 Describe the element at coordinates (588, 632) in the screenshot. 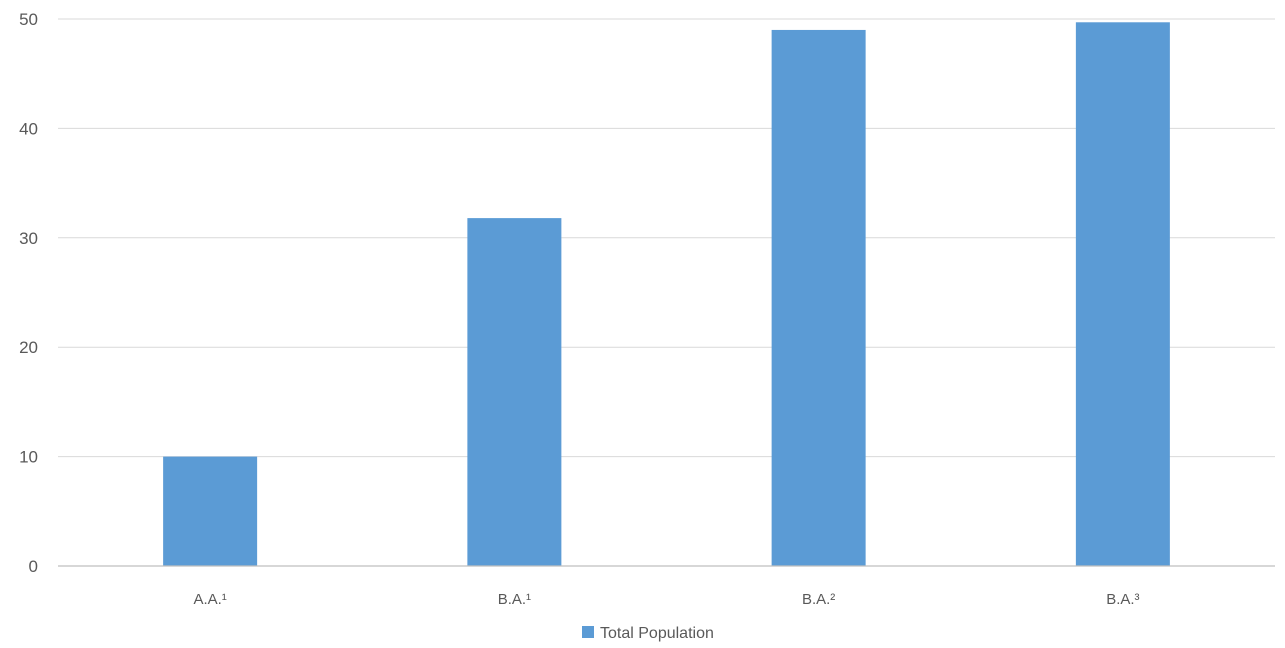

I see `legend-swatch` at that location.